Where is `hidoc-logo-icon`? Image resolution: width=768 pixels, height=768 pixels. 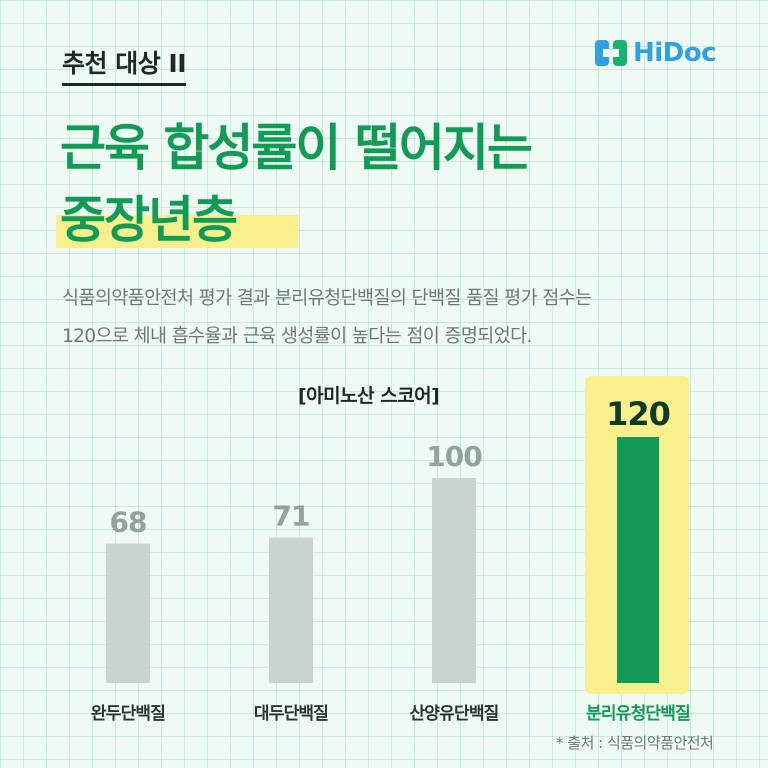
hidoc-logo-icon is located at coordinates (611, 53).